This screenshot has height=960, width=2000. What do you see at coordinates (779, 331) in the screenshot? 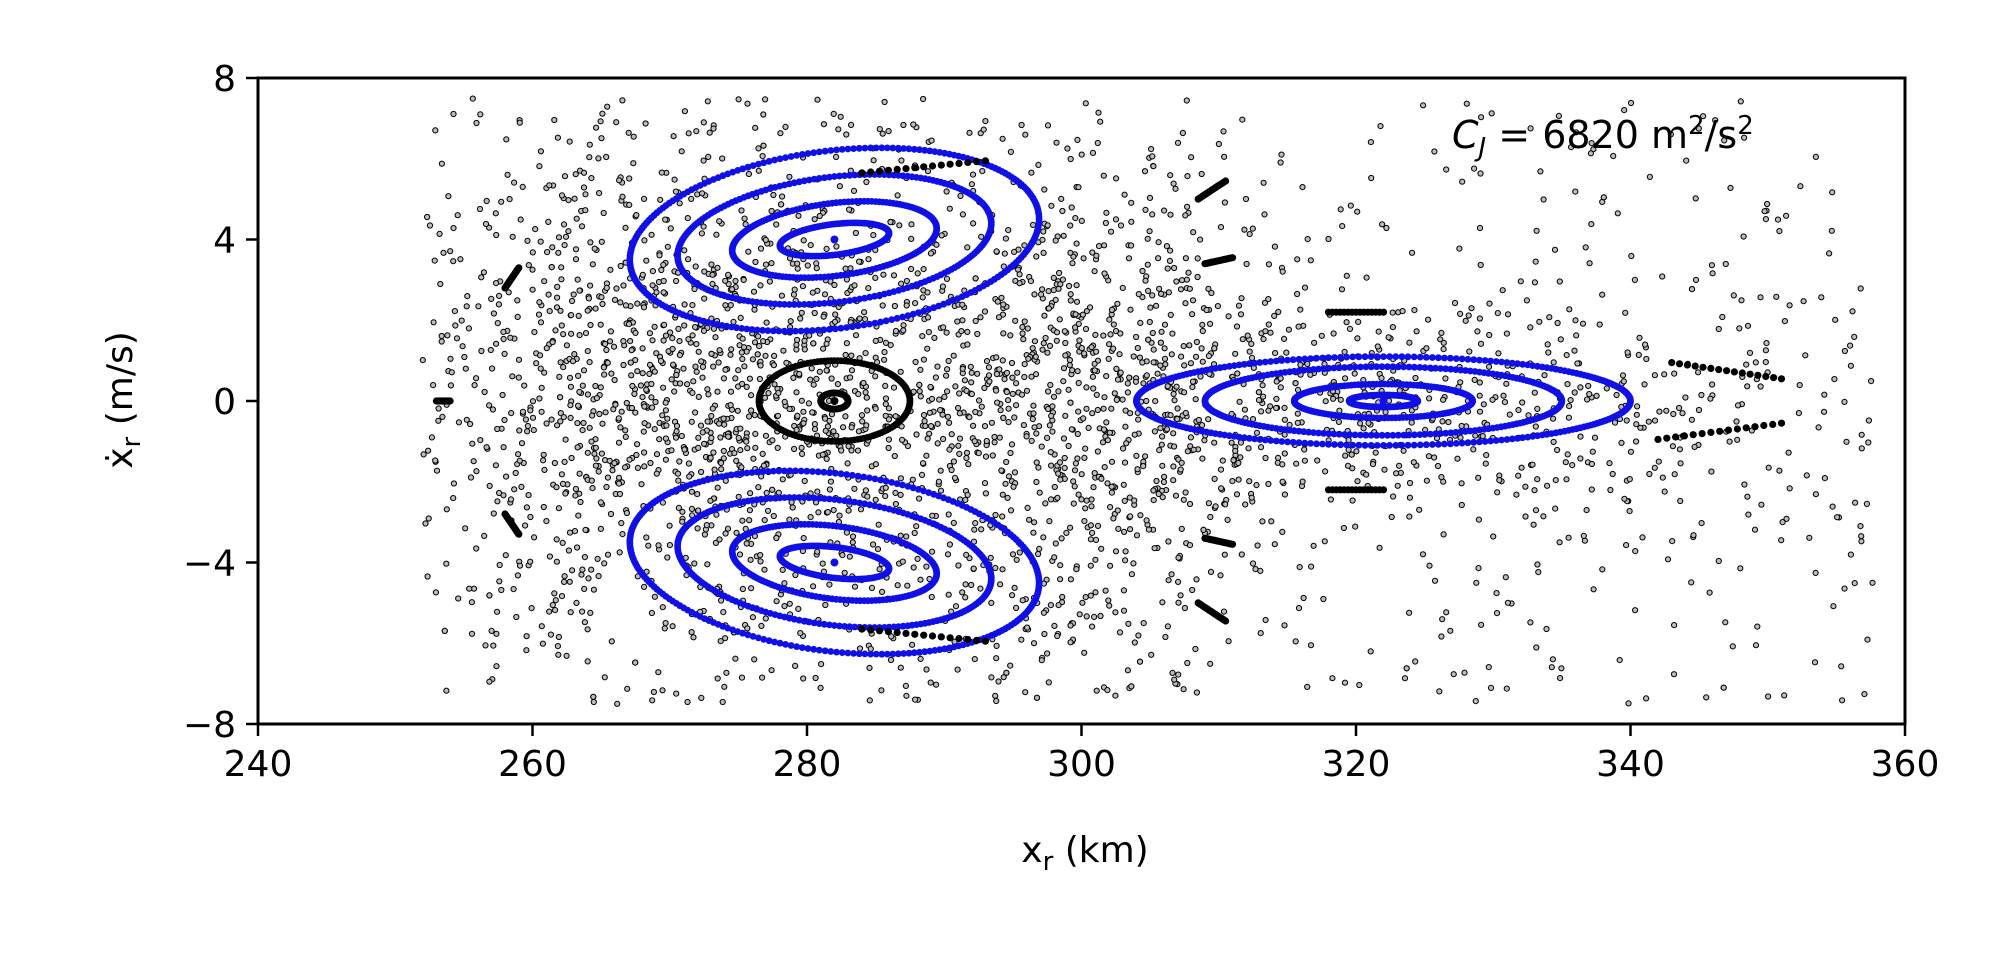
I see `orbit-point` at bounding box center [779, 331].